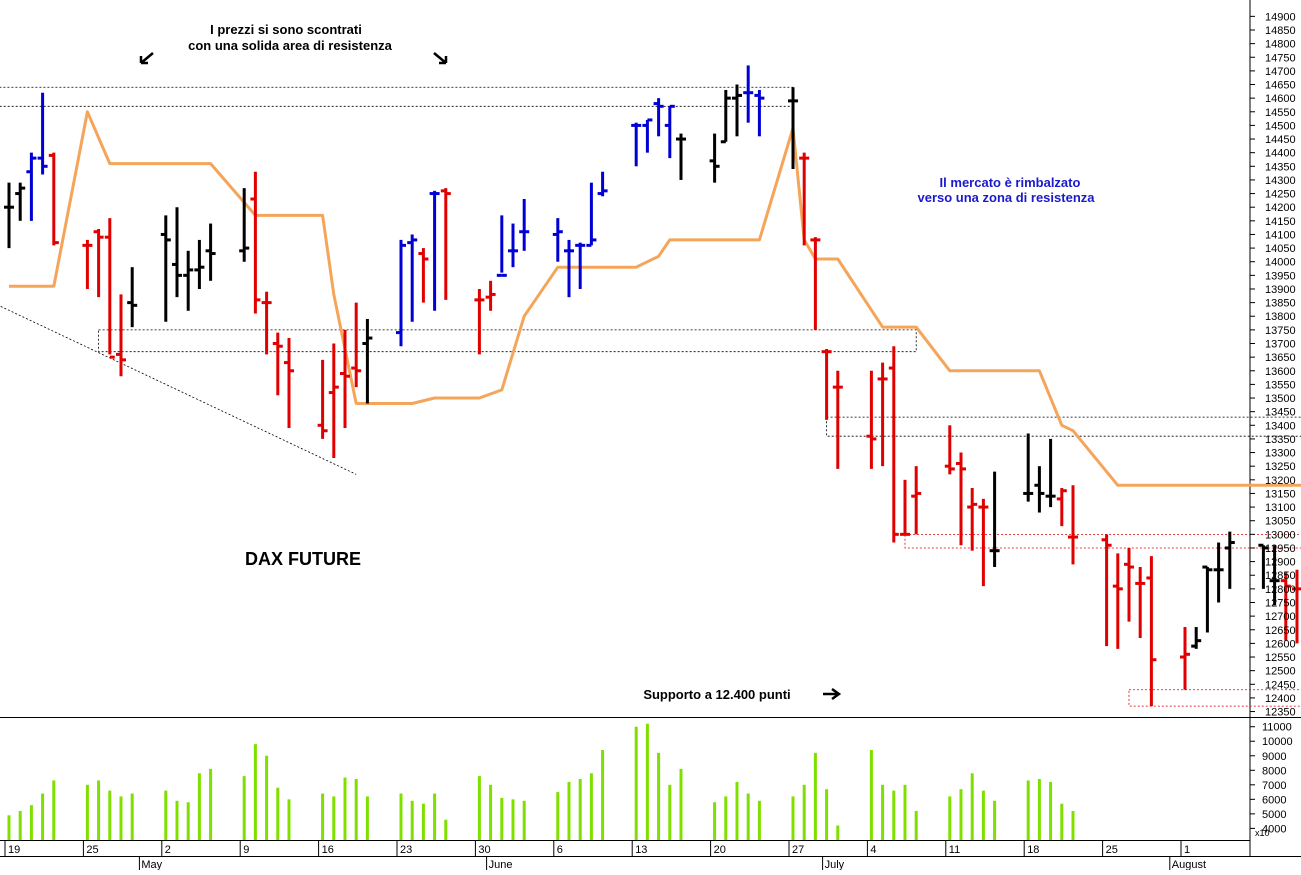 The image size is (1301, 875). What do you see at coordinates (151, 864) in the screenshot?
I see `month-label: May` at bounding box center [151, 864].